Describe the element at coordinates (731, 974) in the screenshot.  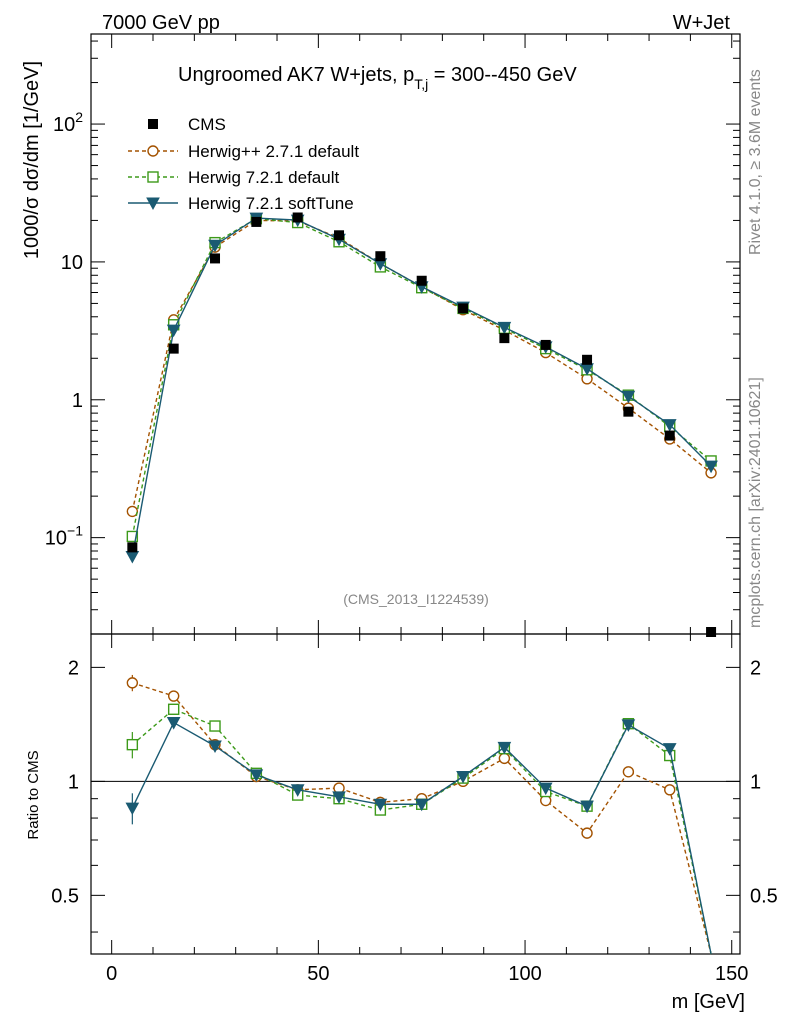
I see `x-tick-label: 150` at that location.